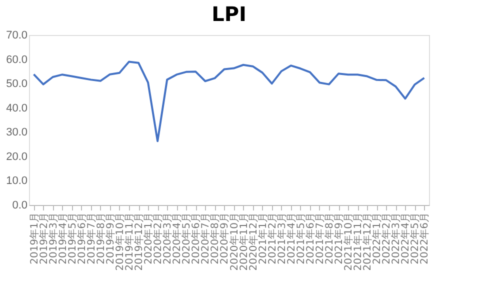 This screenshot has height=286, width=483. What do you see at coordinates (234, 241) in the screenshot?
I see `x-tick-label: 2020年10月` at bounding box center [234, 241].